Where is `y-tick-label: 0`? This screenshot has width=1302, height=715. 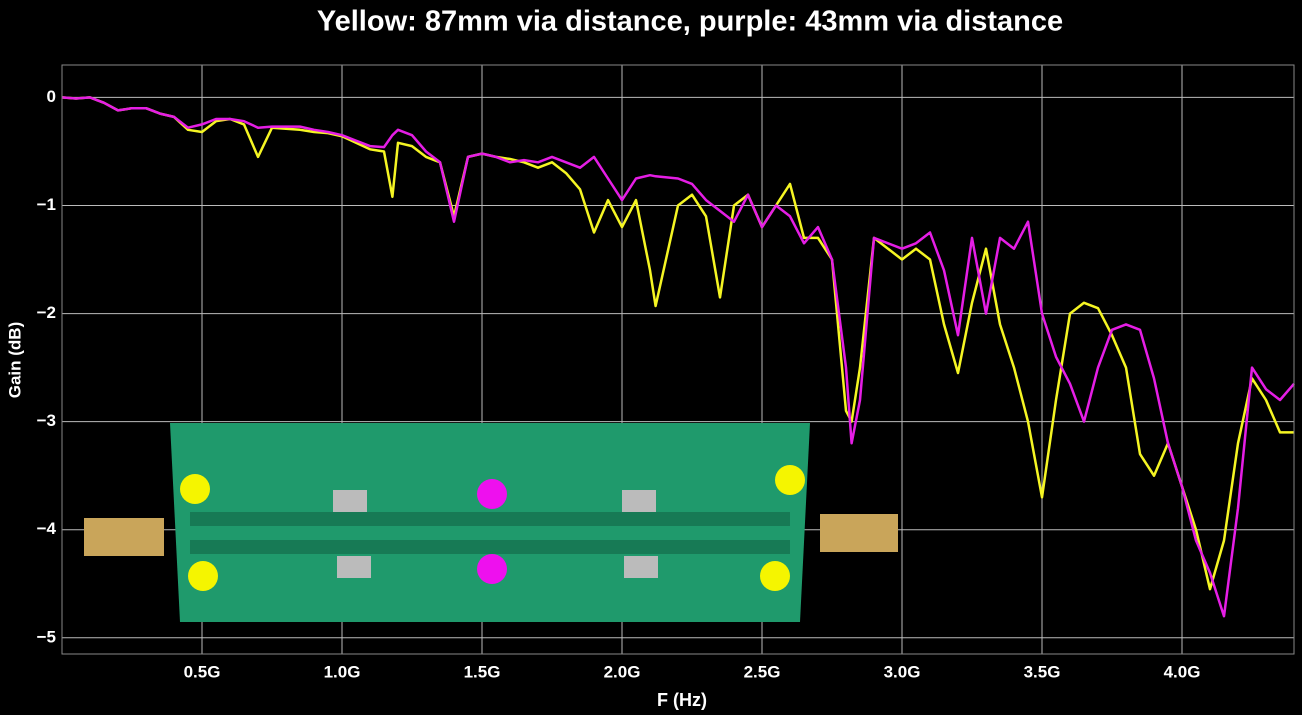 y-tick-label: 0 is located at coordinates (51, 96).